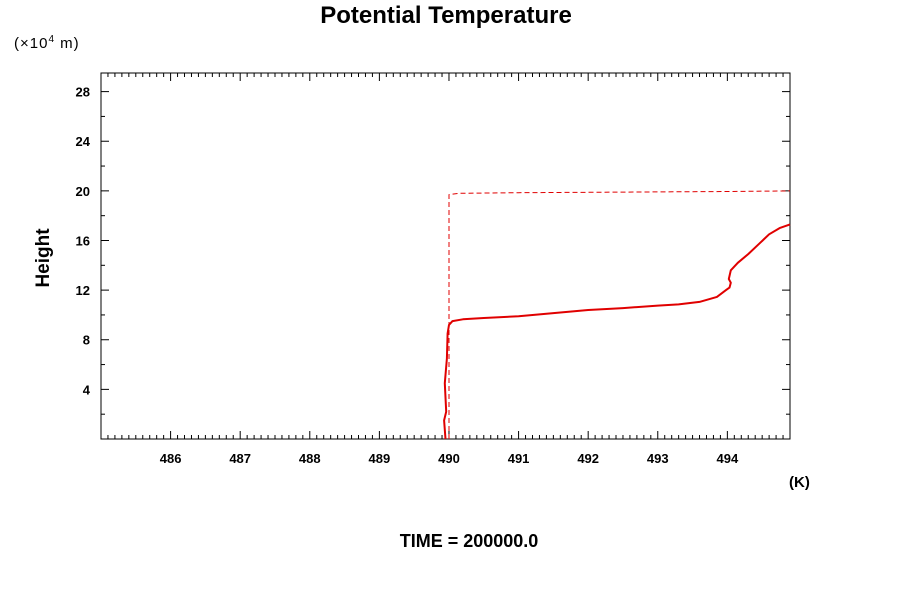  What do you see at coordinates (449, 458) in the screenshot?
I see `x-tick-label: 490` at bounding box center [449, 458].